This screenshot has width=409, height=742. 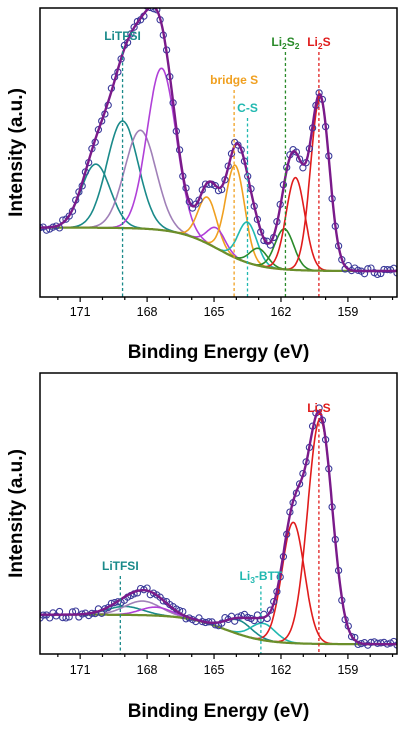 What do you see at coordinates (285, 43) in the screenshot?
I see `annotation-label: Li2S2` at bounding box center [285, 43].